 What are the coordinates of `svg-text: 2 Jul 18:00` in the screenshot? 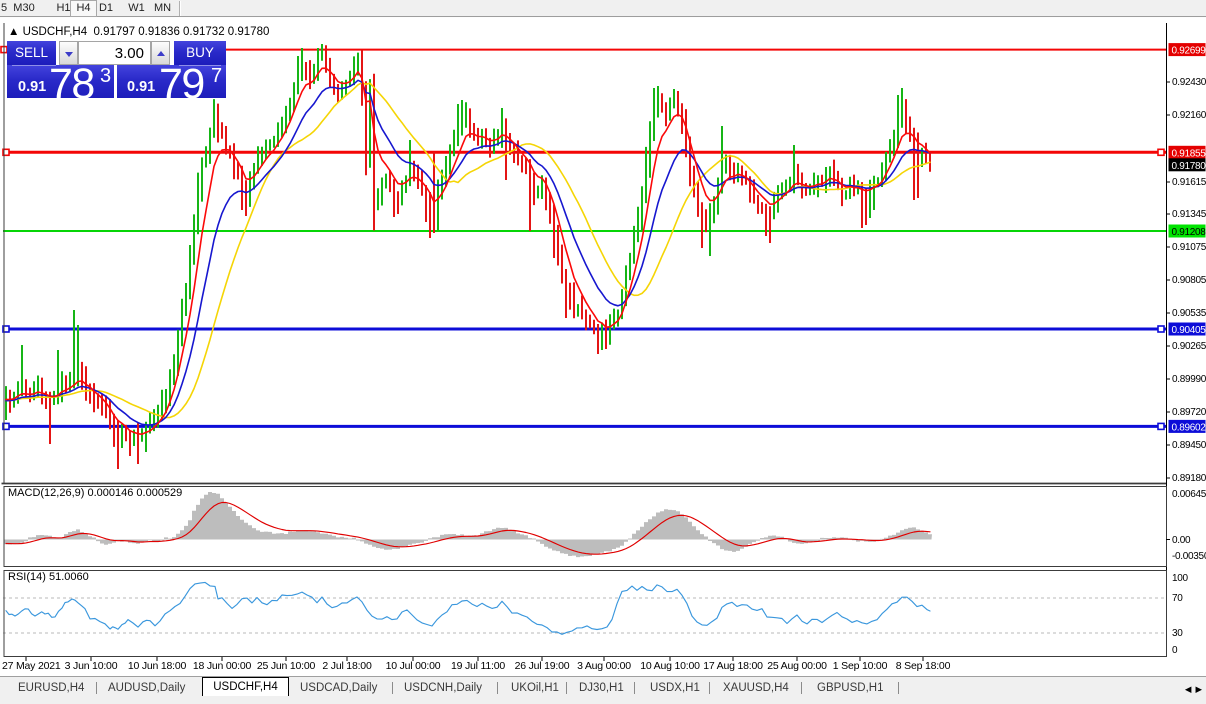 It's located at (347, 666).